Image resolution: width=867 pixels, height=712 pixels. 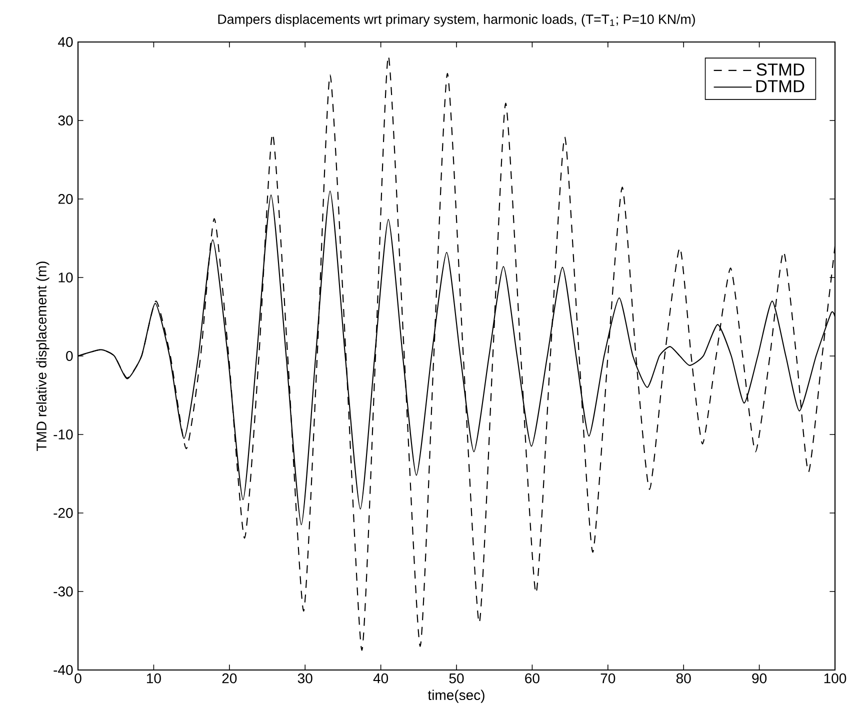 What do you see at coordinates (380, 678) in the screenshot?
I see `x-tick-label: 40` at bounding box center [380, 678].